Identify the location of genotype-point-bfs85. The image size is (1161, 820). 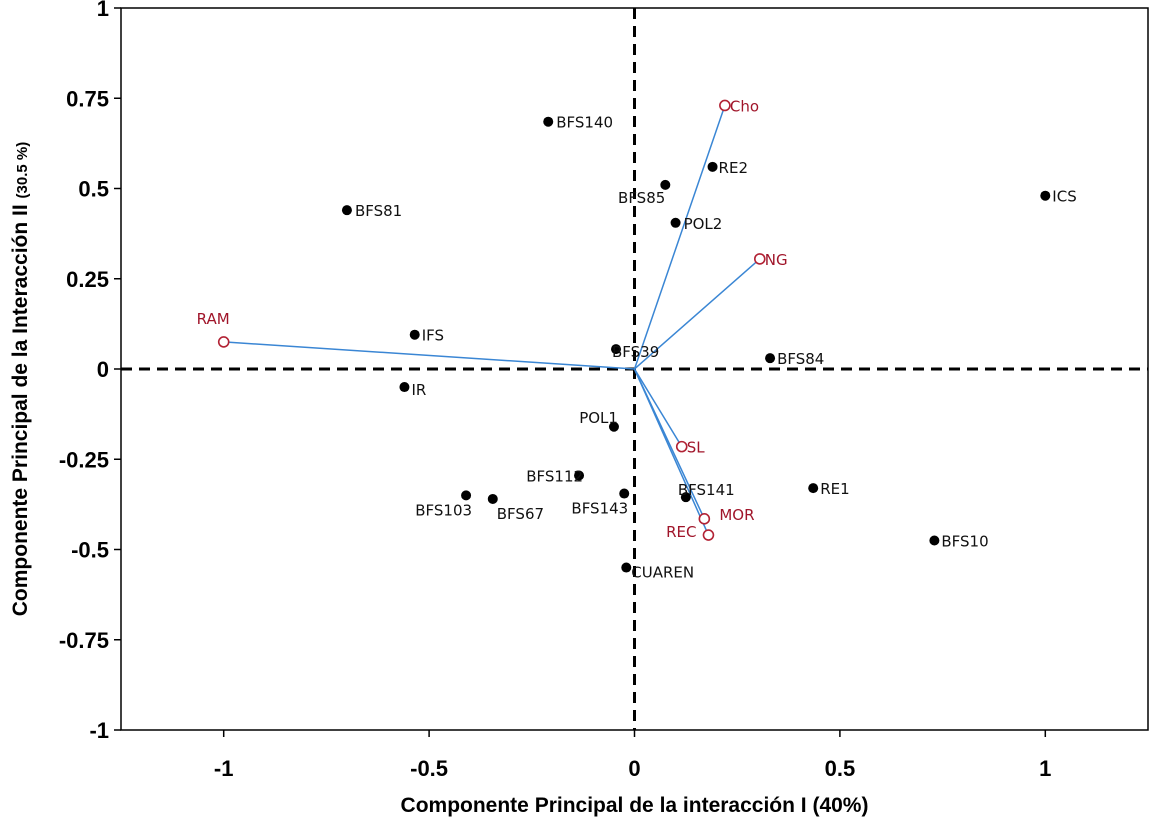
(665, 184).